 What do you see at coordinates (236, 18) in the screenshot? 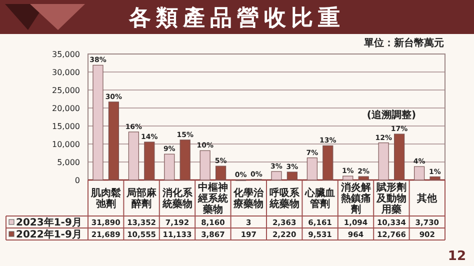
I see `chart-title: 各類產品營收比重` at bounding box center [236, 18].